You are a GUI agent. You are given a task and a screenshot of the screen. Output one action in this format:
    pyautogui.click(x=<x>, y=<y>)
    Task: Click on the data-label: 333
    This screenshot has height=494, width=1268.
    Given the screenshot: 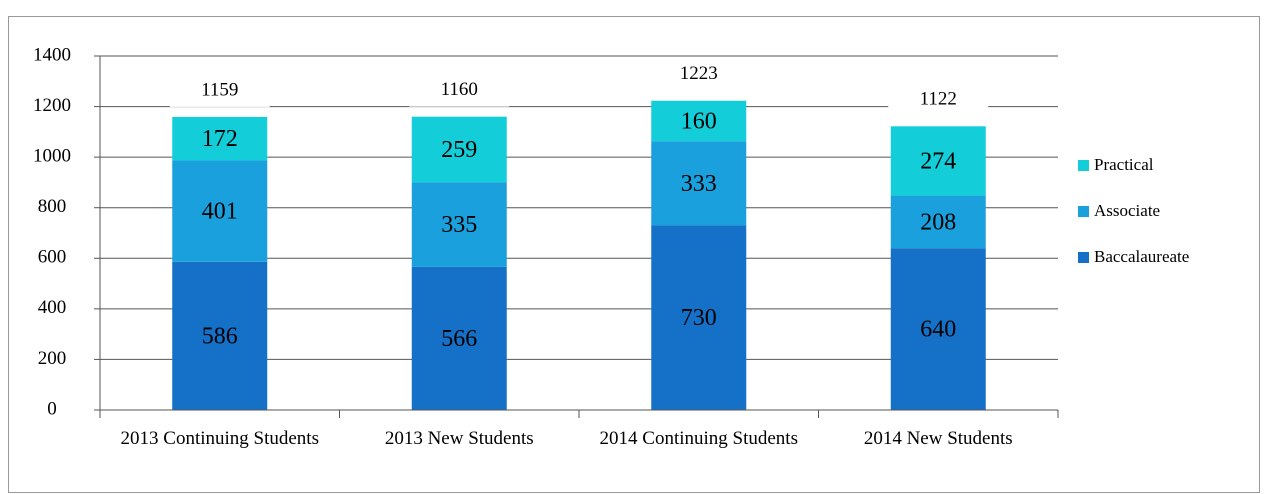 What is the action you would take?
    pyautogui.click(x=699, y=184)
    